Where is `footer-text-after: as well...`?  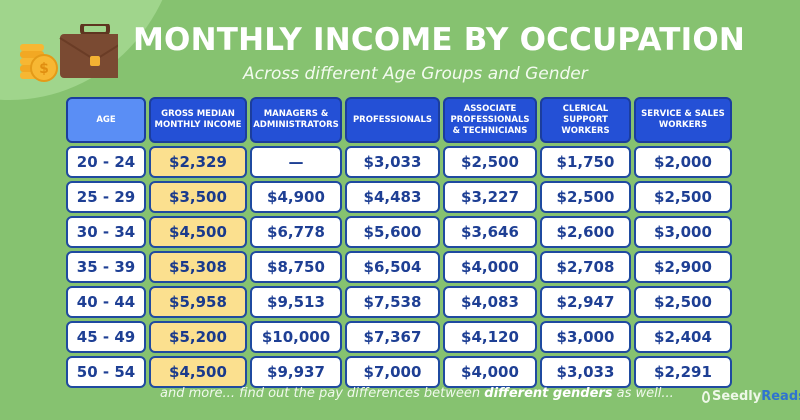 footer-text-after: as well... is located at coordinates (643, 393).